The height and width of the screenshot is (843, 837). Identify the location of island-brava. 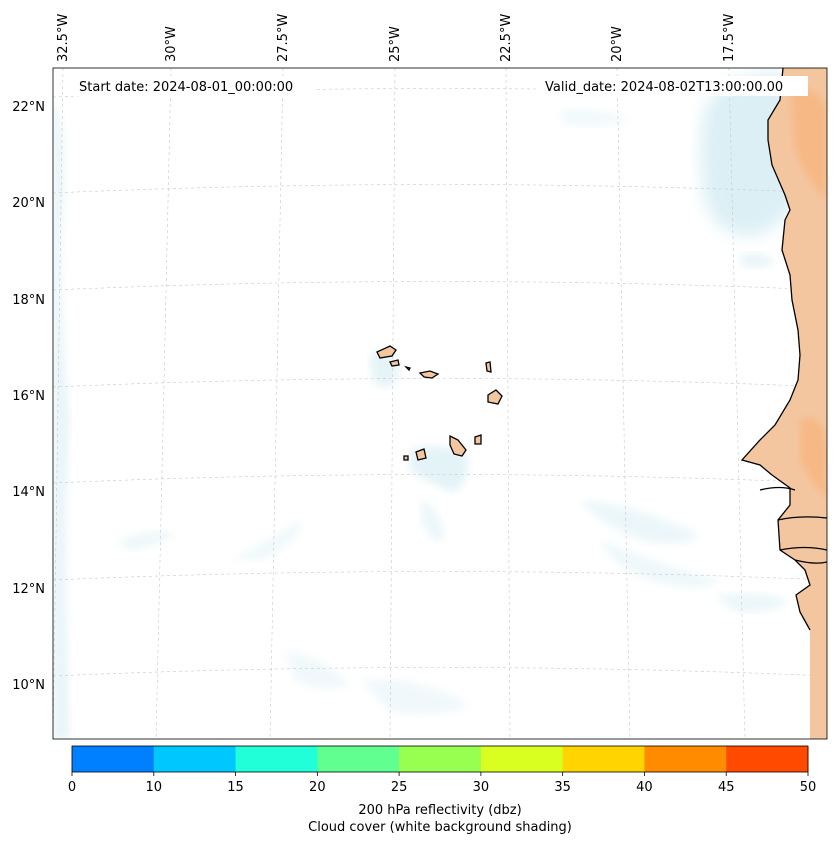
(406, 458).